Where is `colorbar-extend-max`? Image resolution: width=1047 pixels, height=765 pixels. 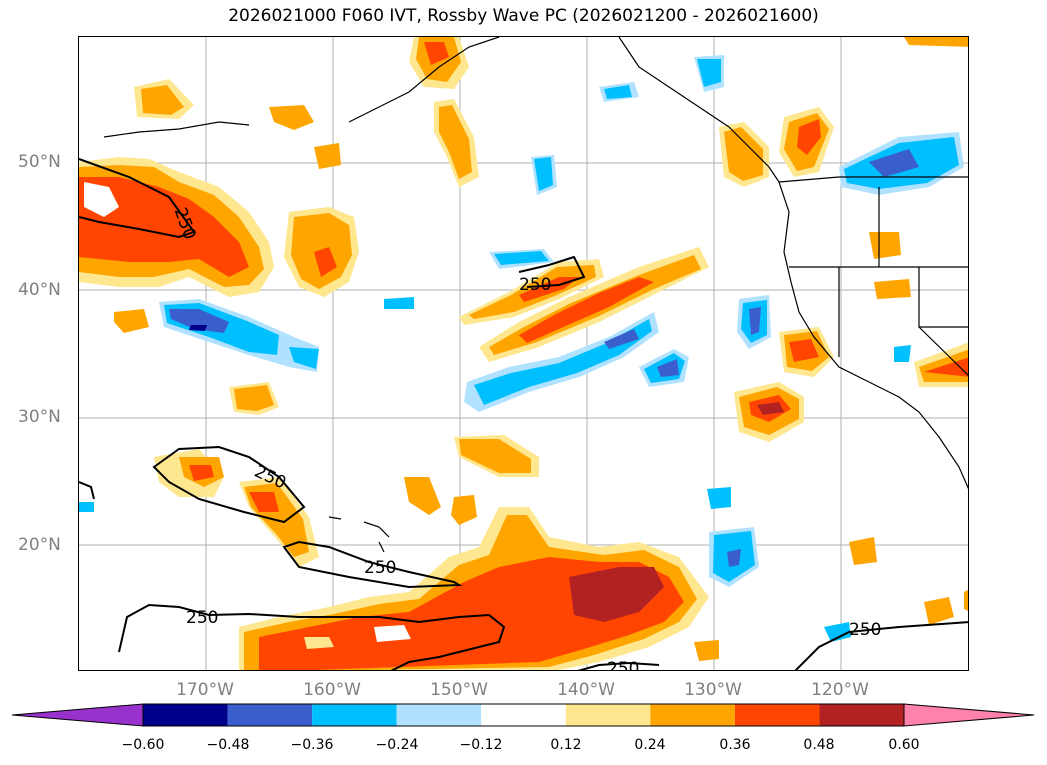 colorbar-extend-max is located at coordinates (969, 715).